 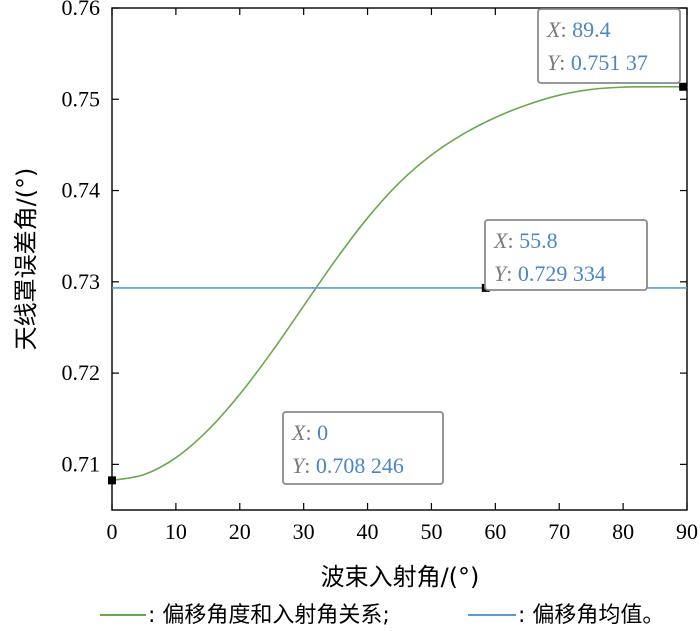 What do you see at coordinates (81, 463) in the screenshot?
I see `y-tick-label: 0.71` at bounding box center [81, 463].